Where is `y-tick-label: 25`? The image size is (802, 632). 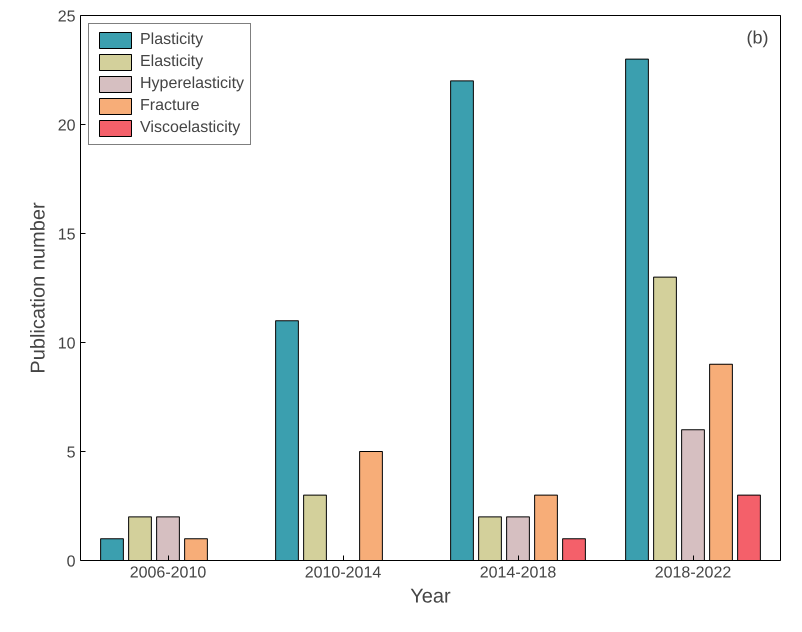
y-tick-label: 25 is located at coordinates (67, 17).